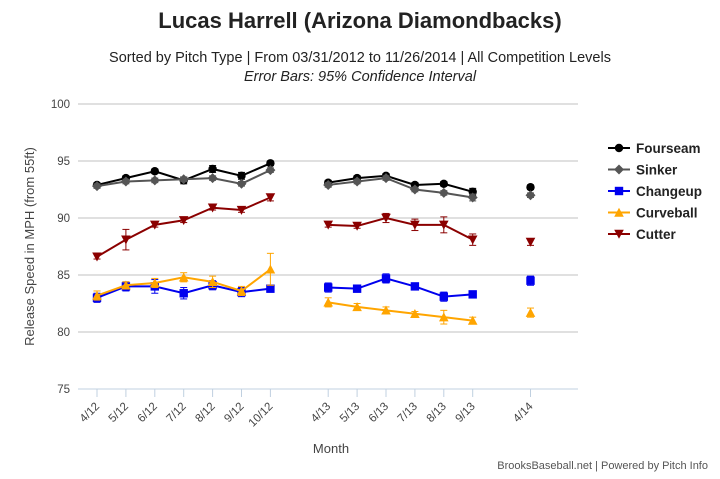 This screenshot has height=479, width=720. Describe the element at coordinates (63, 276) in the screenshot. I see `y-tick-label: 85` at that location.